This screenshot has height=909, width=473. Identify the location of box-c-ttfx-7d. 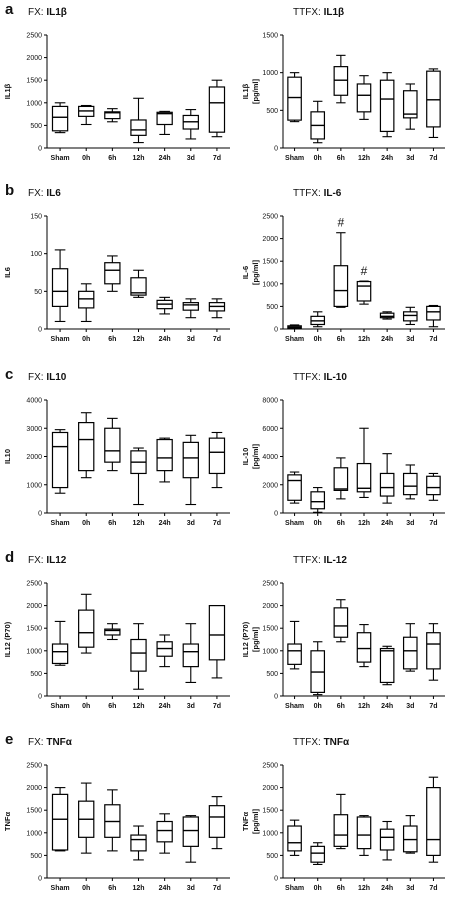
(433, 485).